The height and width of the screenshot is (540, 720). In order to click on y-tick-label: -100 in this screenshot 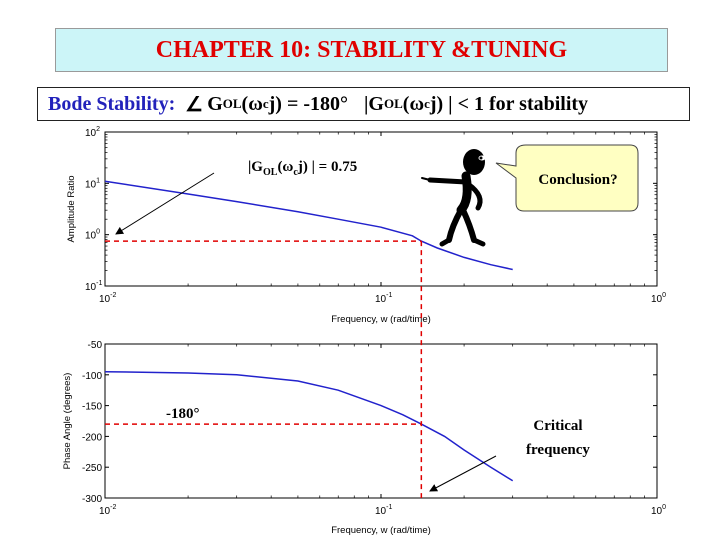, I will do `click(92, 376)`.